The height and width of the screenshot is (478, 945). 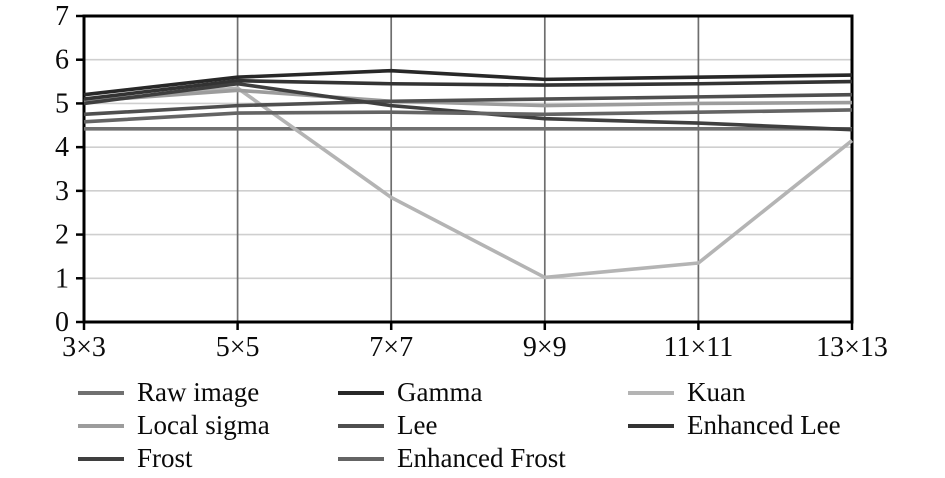 I want to click on legend-label-enhanced-lee: Enhanced Lee, so click(x=764, y=425).